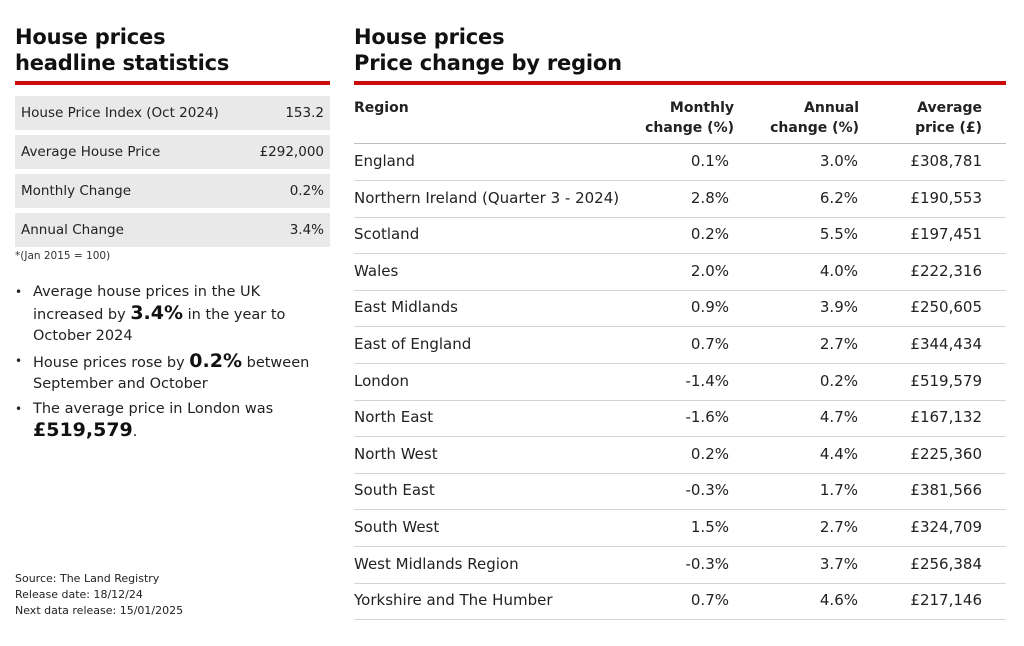 This screenshot has height=646, width=1024. Describe the element at coordinates (304, 113) in the screenshot. I see `stat-value: 153.2` at that location.